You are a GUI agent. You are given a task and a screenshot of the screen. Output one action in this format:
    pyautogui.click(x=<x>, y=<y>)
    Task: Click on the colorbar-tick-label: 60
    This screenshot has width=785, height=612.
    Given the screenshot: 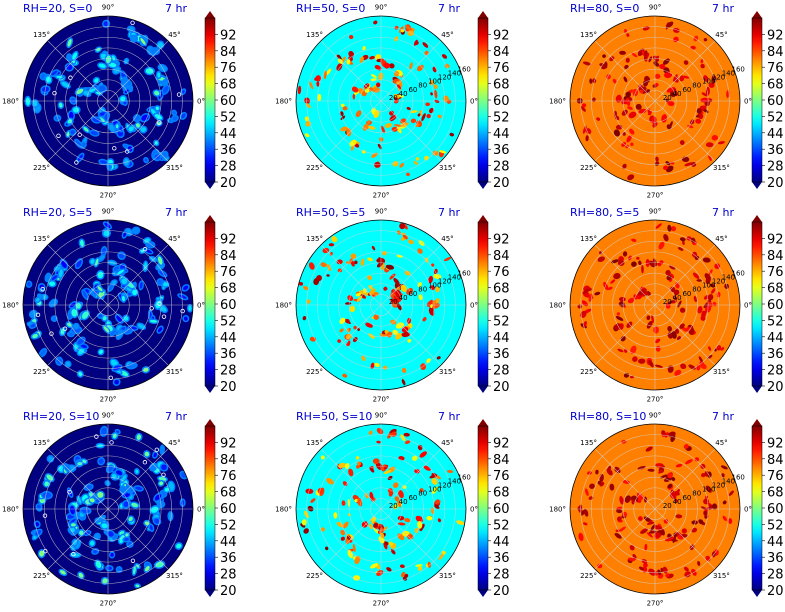 What is the action you would take?
    pyautogui.click(x=501, y=305)
    